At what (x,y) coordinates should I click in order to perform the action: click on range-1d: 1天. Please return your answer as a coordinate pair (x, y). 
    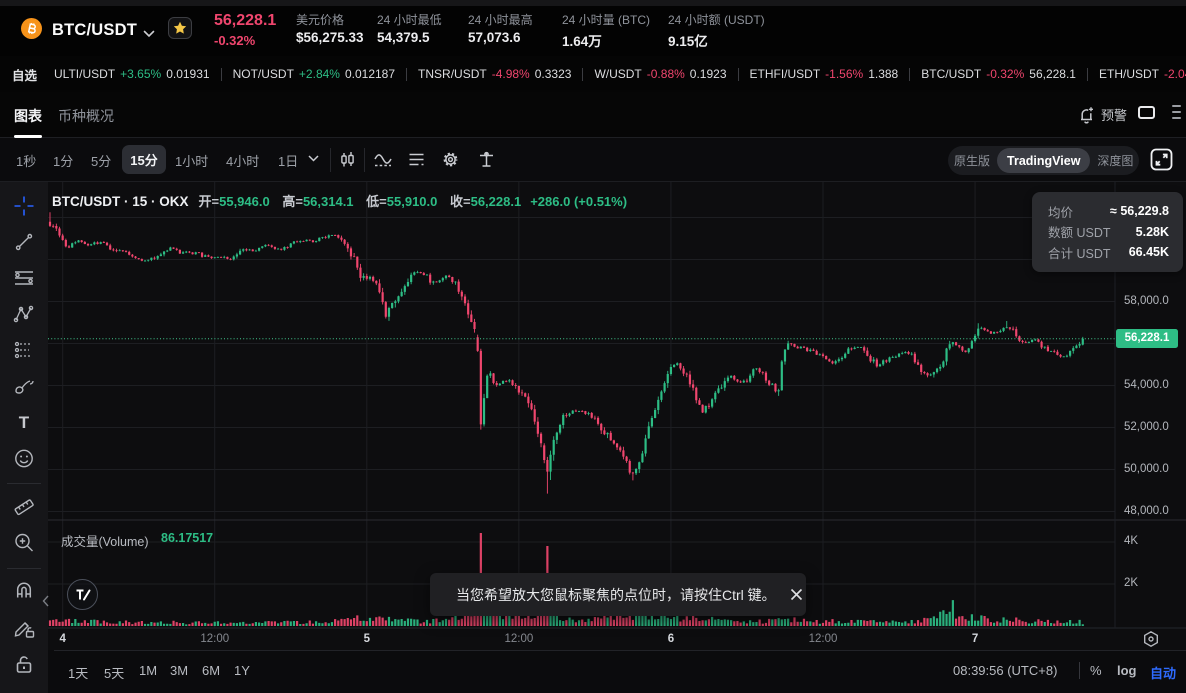
    Looking at the image, I should click on (78, 673).